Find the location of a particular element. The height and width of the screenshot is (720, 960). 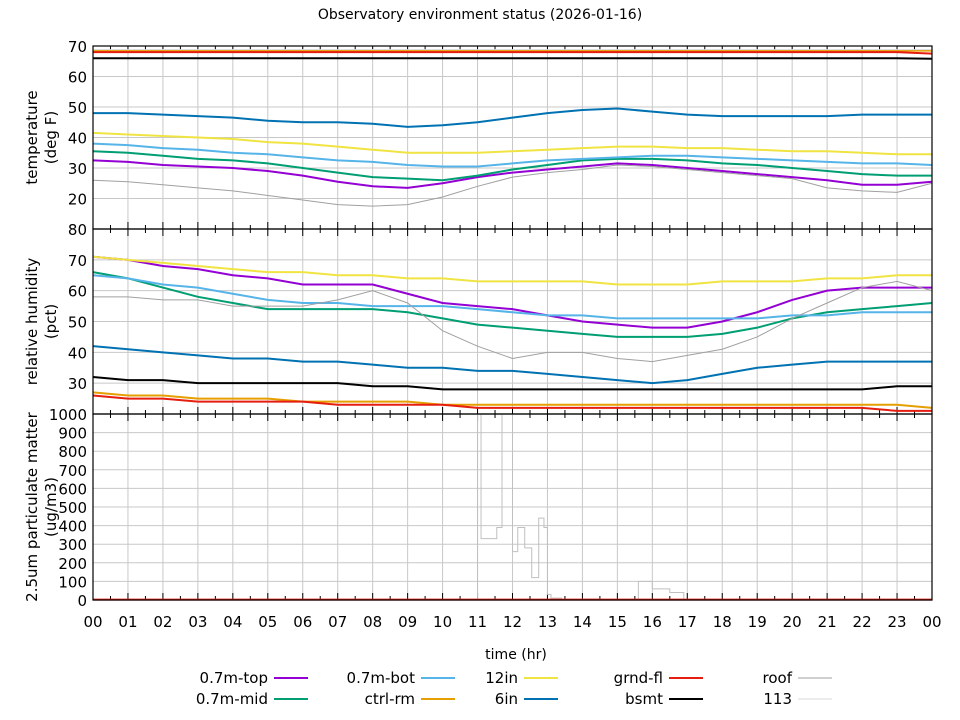

x-tick-label: 05 is located at coordinates (267, 622).